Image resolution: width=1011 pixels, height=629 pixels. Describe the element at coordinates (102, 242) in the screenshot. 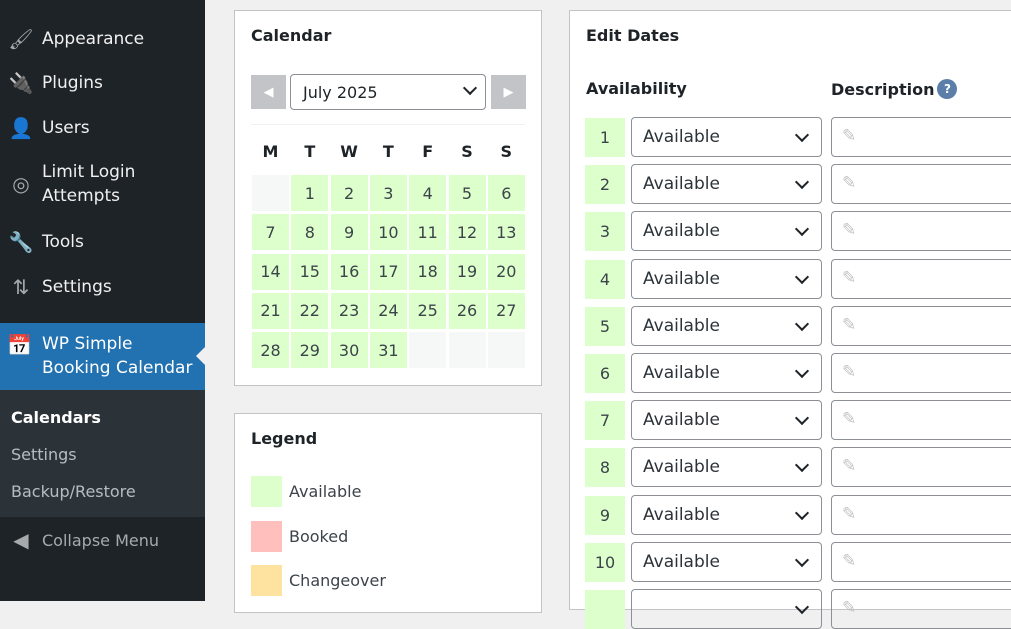

I see `menu-tools: 🔧 Tools` at that location.